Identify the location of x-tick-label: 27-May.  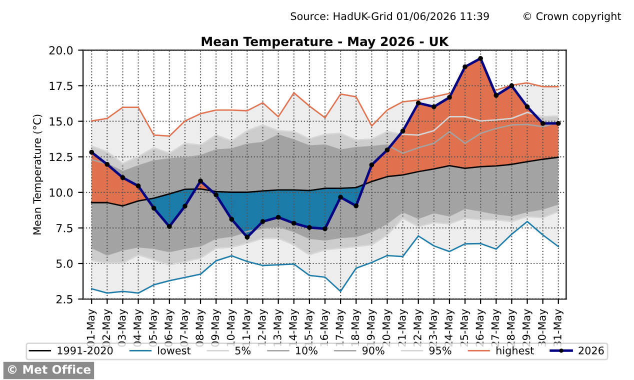
(496, 328).